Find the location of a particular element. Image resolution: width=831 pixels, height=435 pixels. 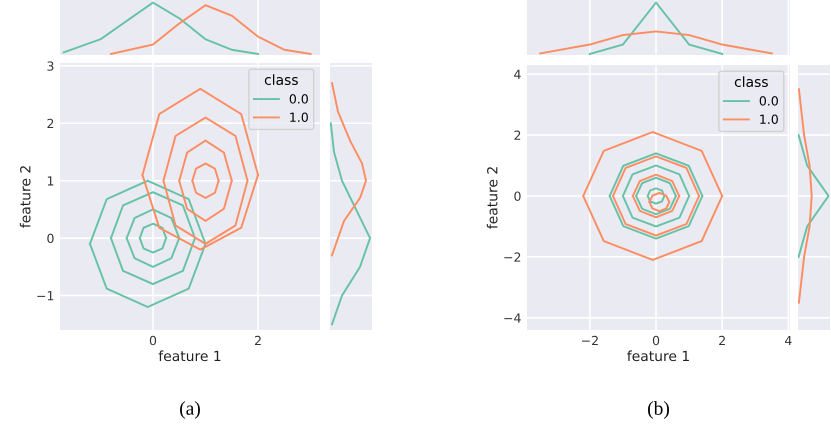

x-tick-label: −2 is located at coordinates (590, 341).